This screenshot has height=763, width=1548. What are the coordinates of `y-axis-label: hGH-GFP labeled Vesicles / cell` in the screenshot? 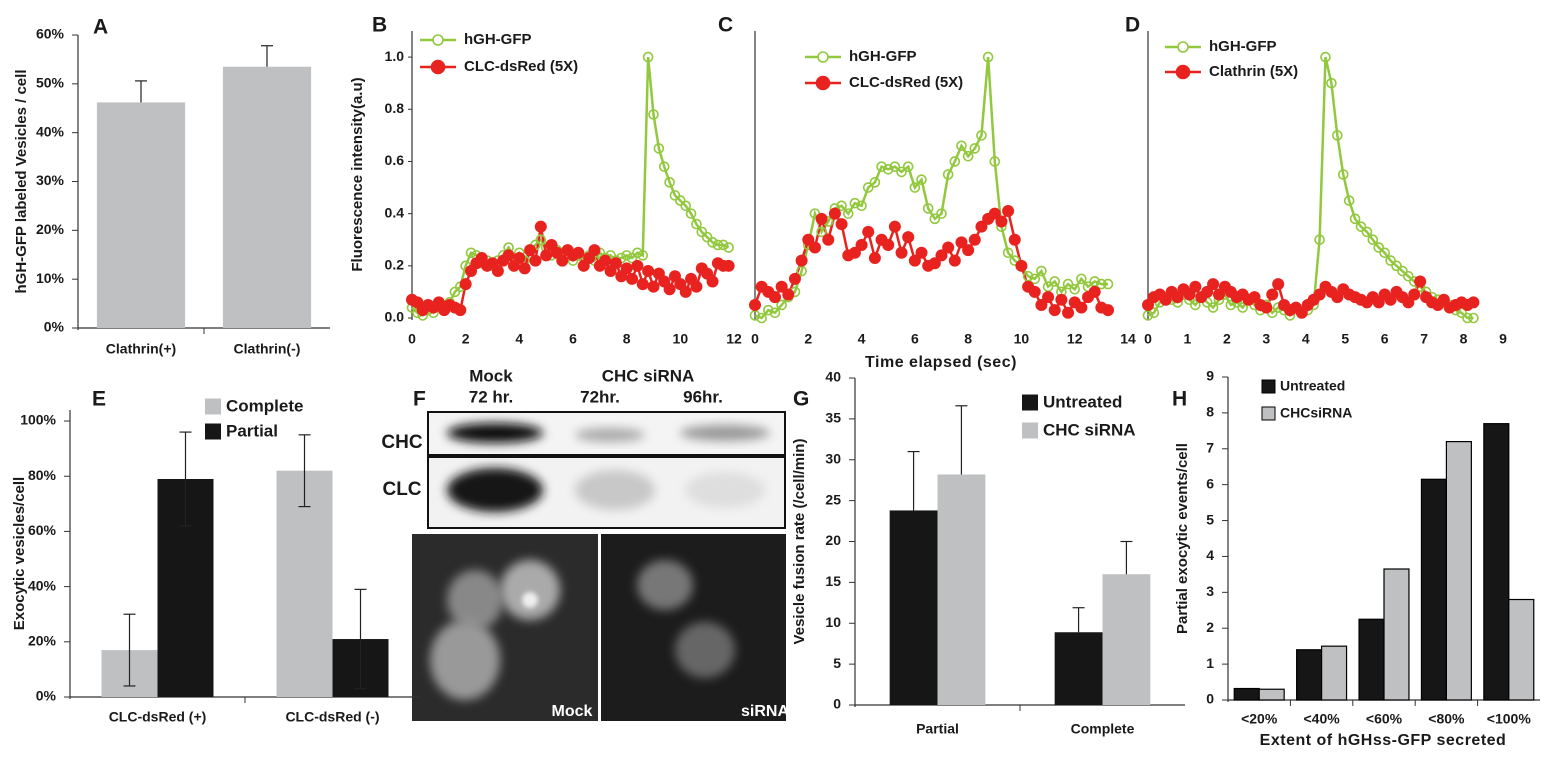 It's located at (21, 182).